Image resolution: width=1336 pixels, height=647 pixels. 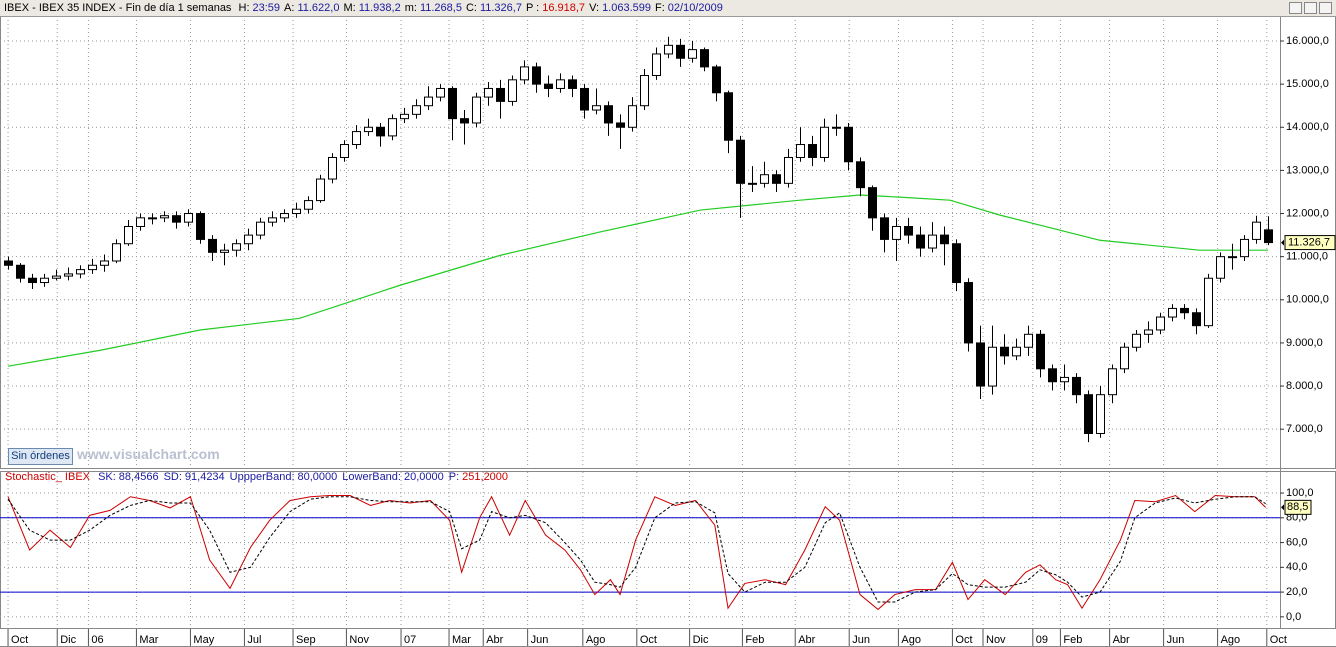 What do you see at coordinates (359, 640) in the screenshot?
I see `x-tick-label: Nov` at bounding box center [359, 640].